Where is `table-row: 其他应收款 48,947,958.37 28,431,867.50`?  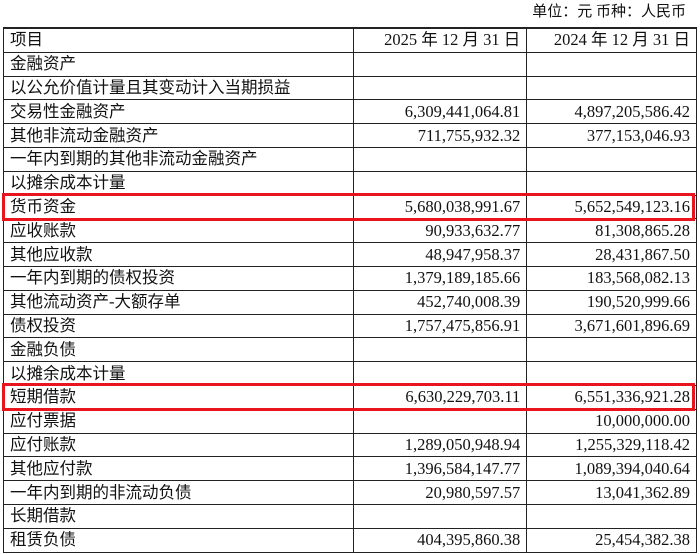
table-row: 其他应收款 48,947,958.37 28,431,867.50 is located at coordinates (349, 254).